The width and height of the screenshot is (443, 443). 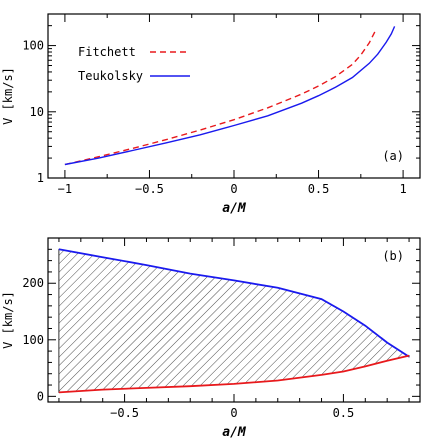 I want to click on x-tick-label: −1, so click(x=65, y=189).